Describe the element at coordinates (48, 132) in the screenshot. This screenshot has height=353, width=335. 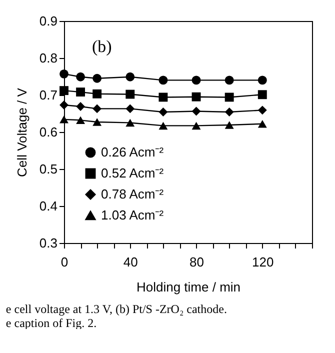
I see `y-tick-label: 0.6` at that location.